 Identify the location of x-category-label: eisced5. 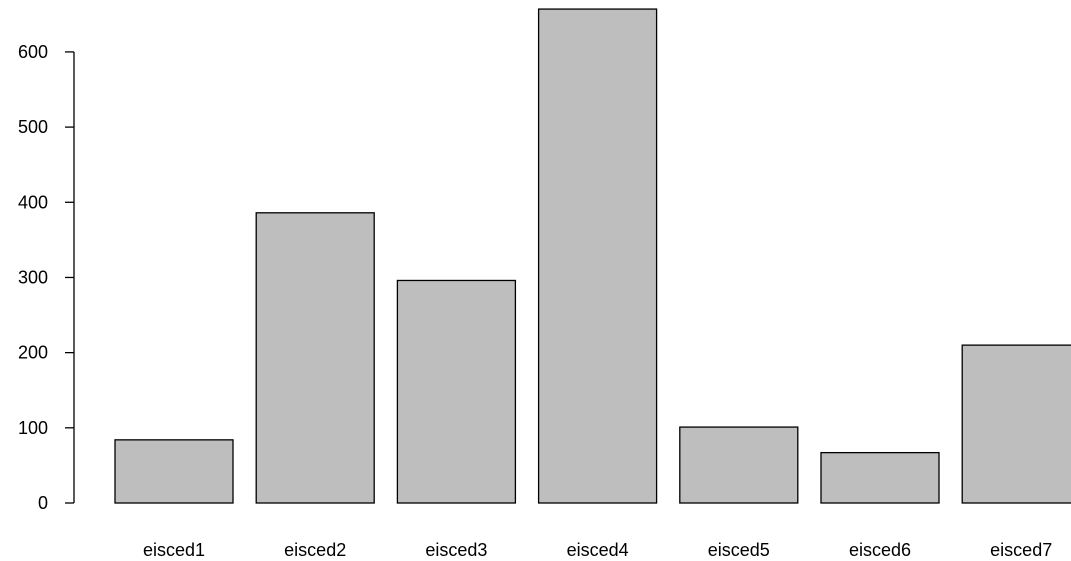
(739, 550).